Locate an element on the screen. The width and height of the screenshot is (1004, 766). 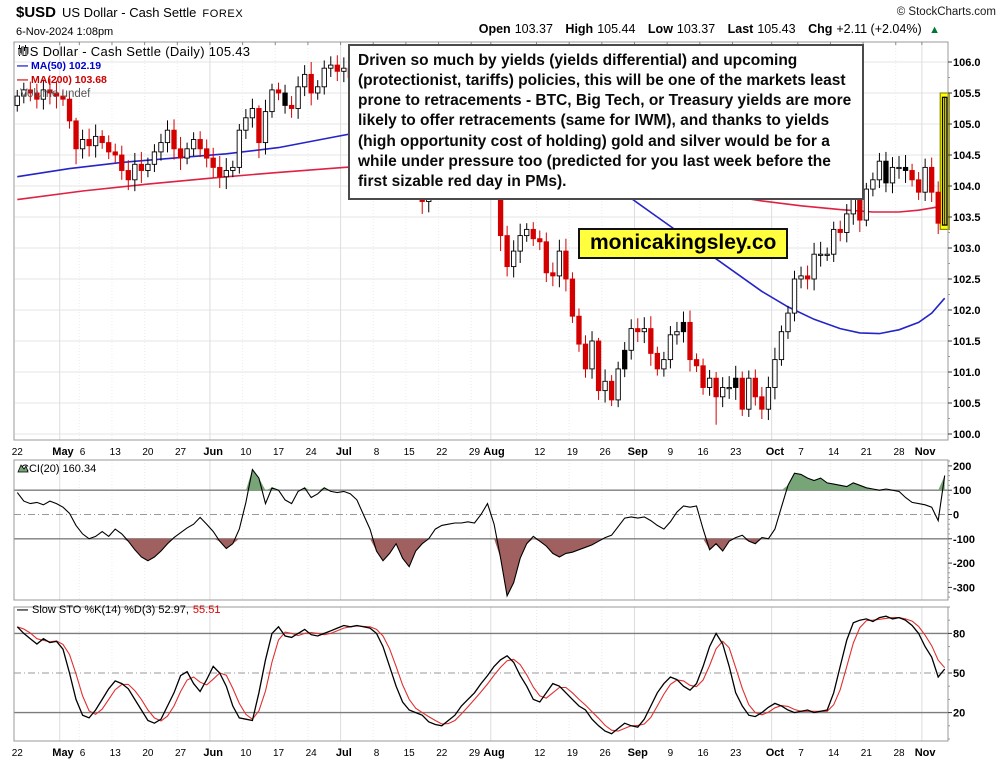
up-arrow-icon: ▲ is located at coordinates (934, 30).